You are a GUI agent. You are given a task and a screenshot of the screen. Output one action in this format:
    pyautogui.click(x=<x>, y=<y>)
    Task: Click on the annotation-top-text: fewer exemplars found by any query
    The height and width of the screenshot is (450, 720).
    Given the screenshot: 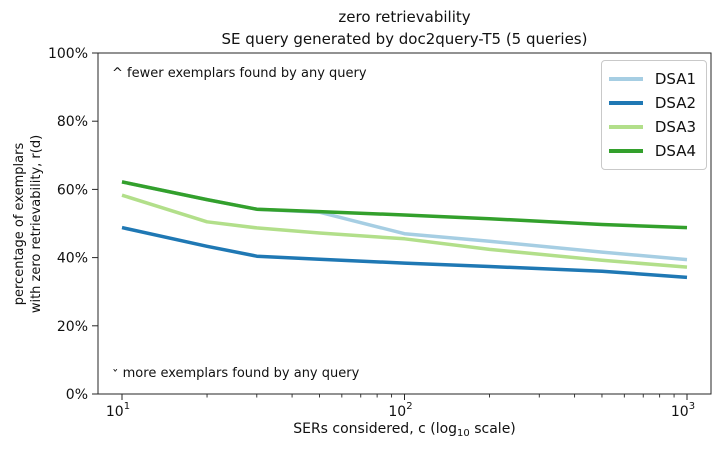 What is the action you would take?
    pyautogui.click(x=247, y=73)
    